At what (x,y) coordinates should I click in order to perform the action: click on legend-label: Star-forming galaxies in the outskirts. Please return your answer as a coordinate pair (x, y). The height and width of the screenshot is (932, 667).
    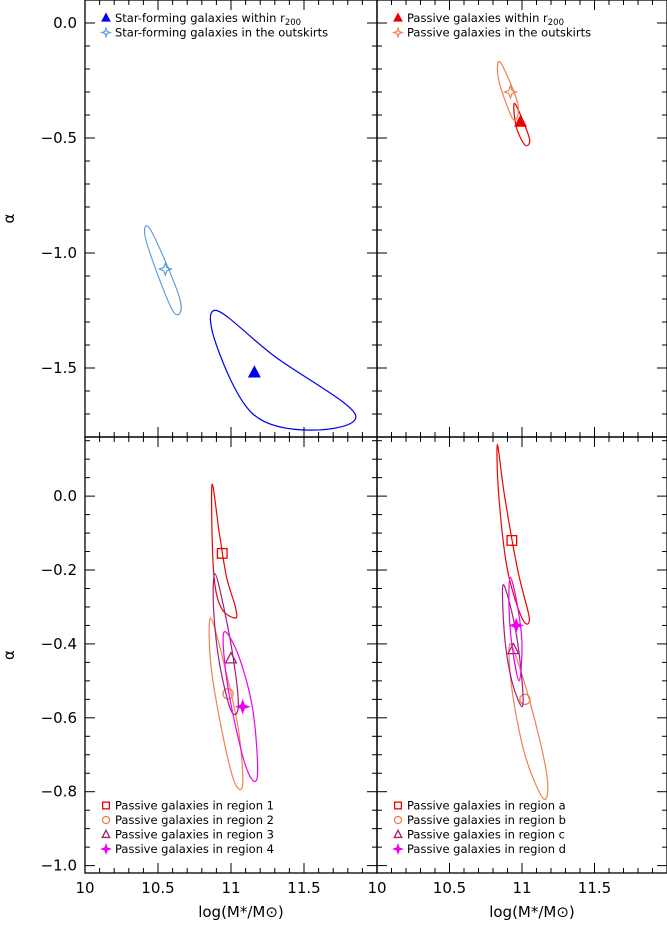
    Looking at the image, I should click on (221, 33).